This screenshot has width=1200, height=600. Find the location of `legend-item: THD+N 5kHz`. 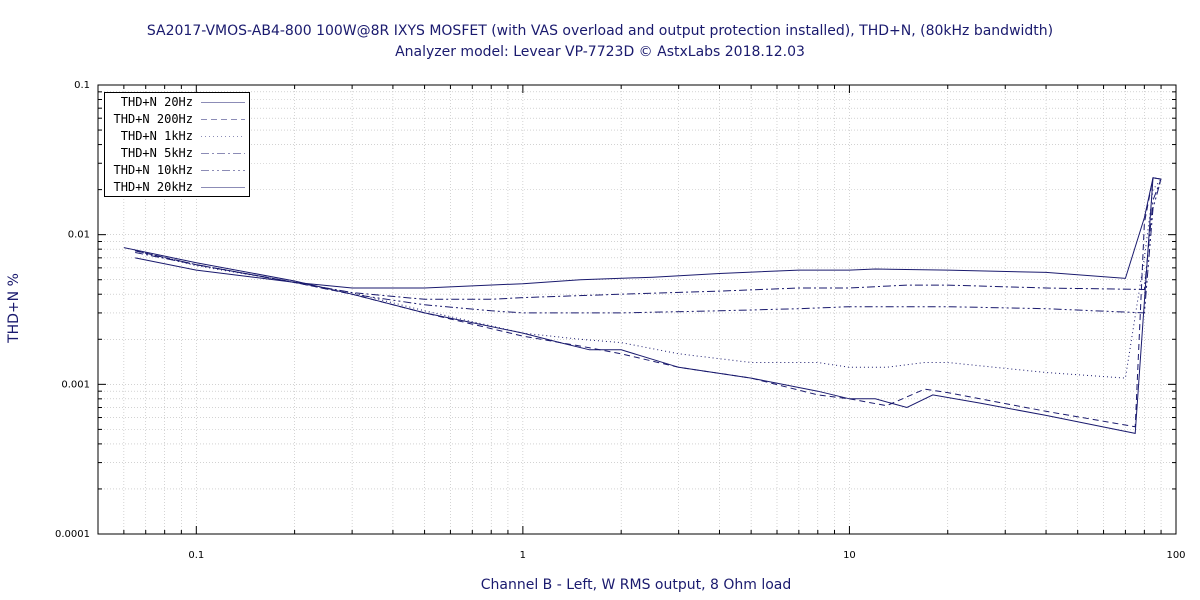

legend-item: THD+N 5kHz is located at coordinates (177, 153).